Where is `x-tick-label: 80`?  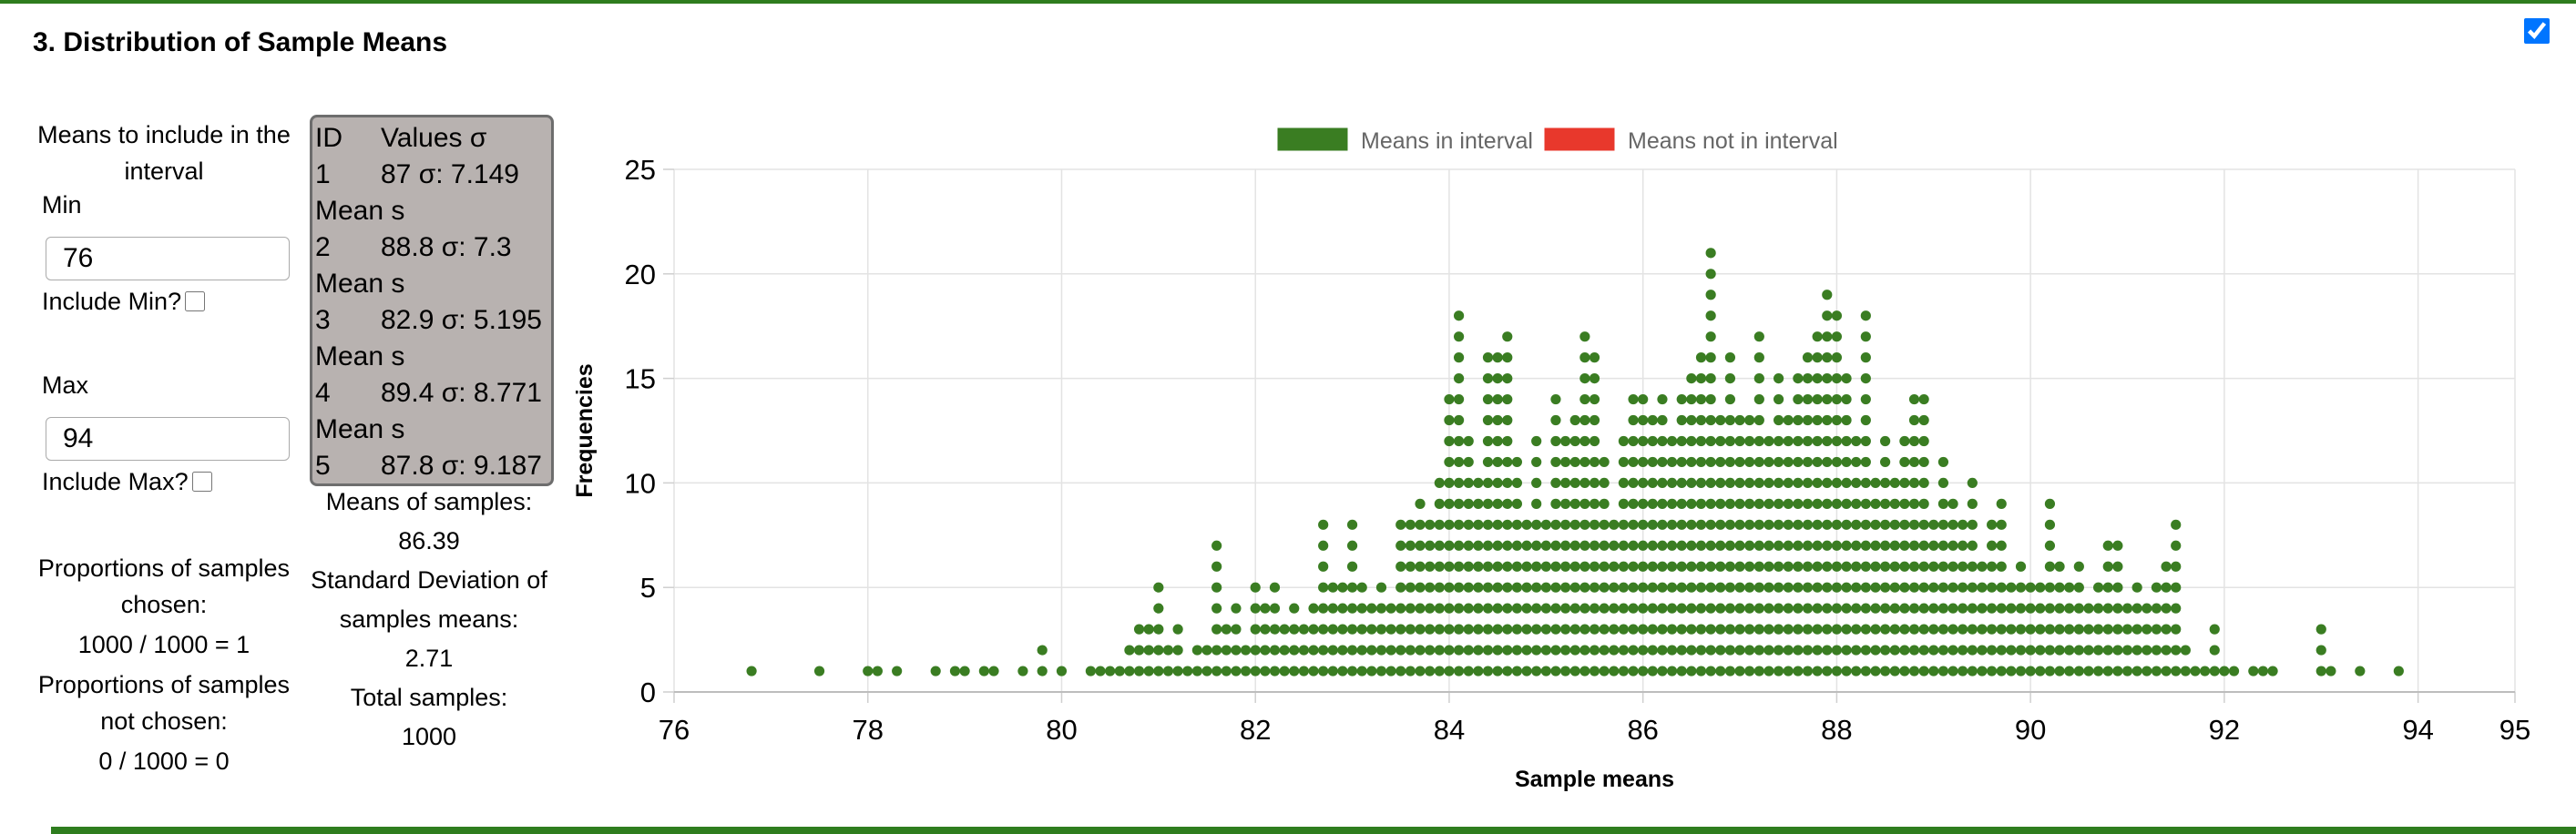
x-tick-label: 80 is located at coordinates (1061, 730).